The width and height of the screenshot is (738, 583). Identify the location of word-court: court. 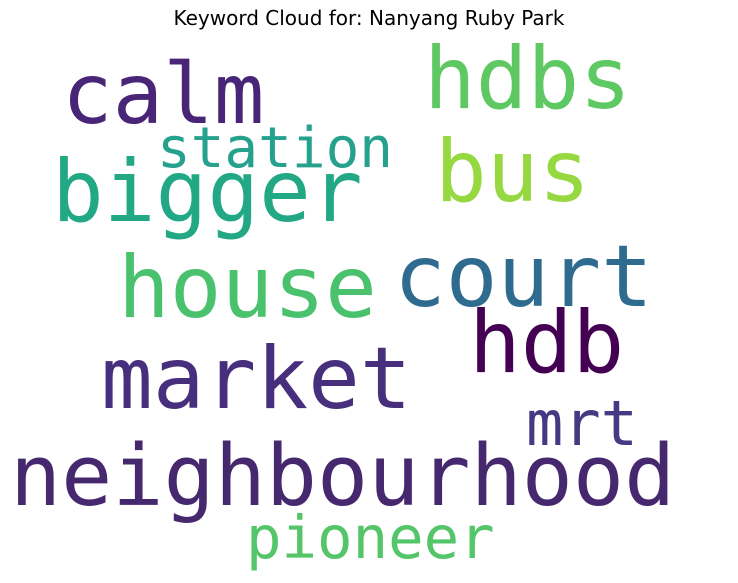
(523, 277).